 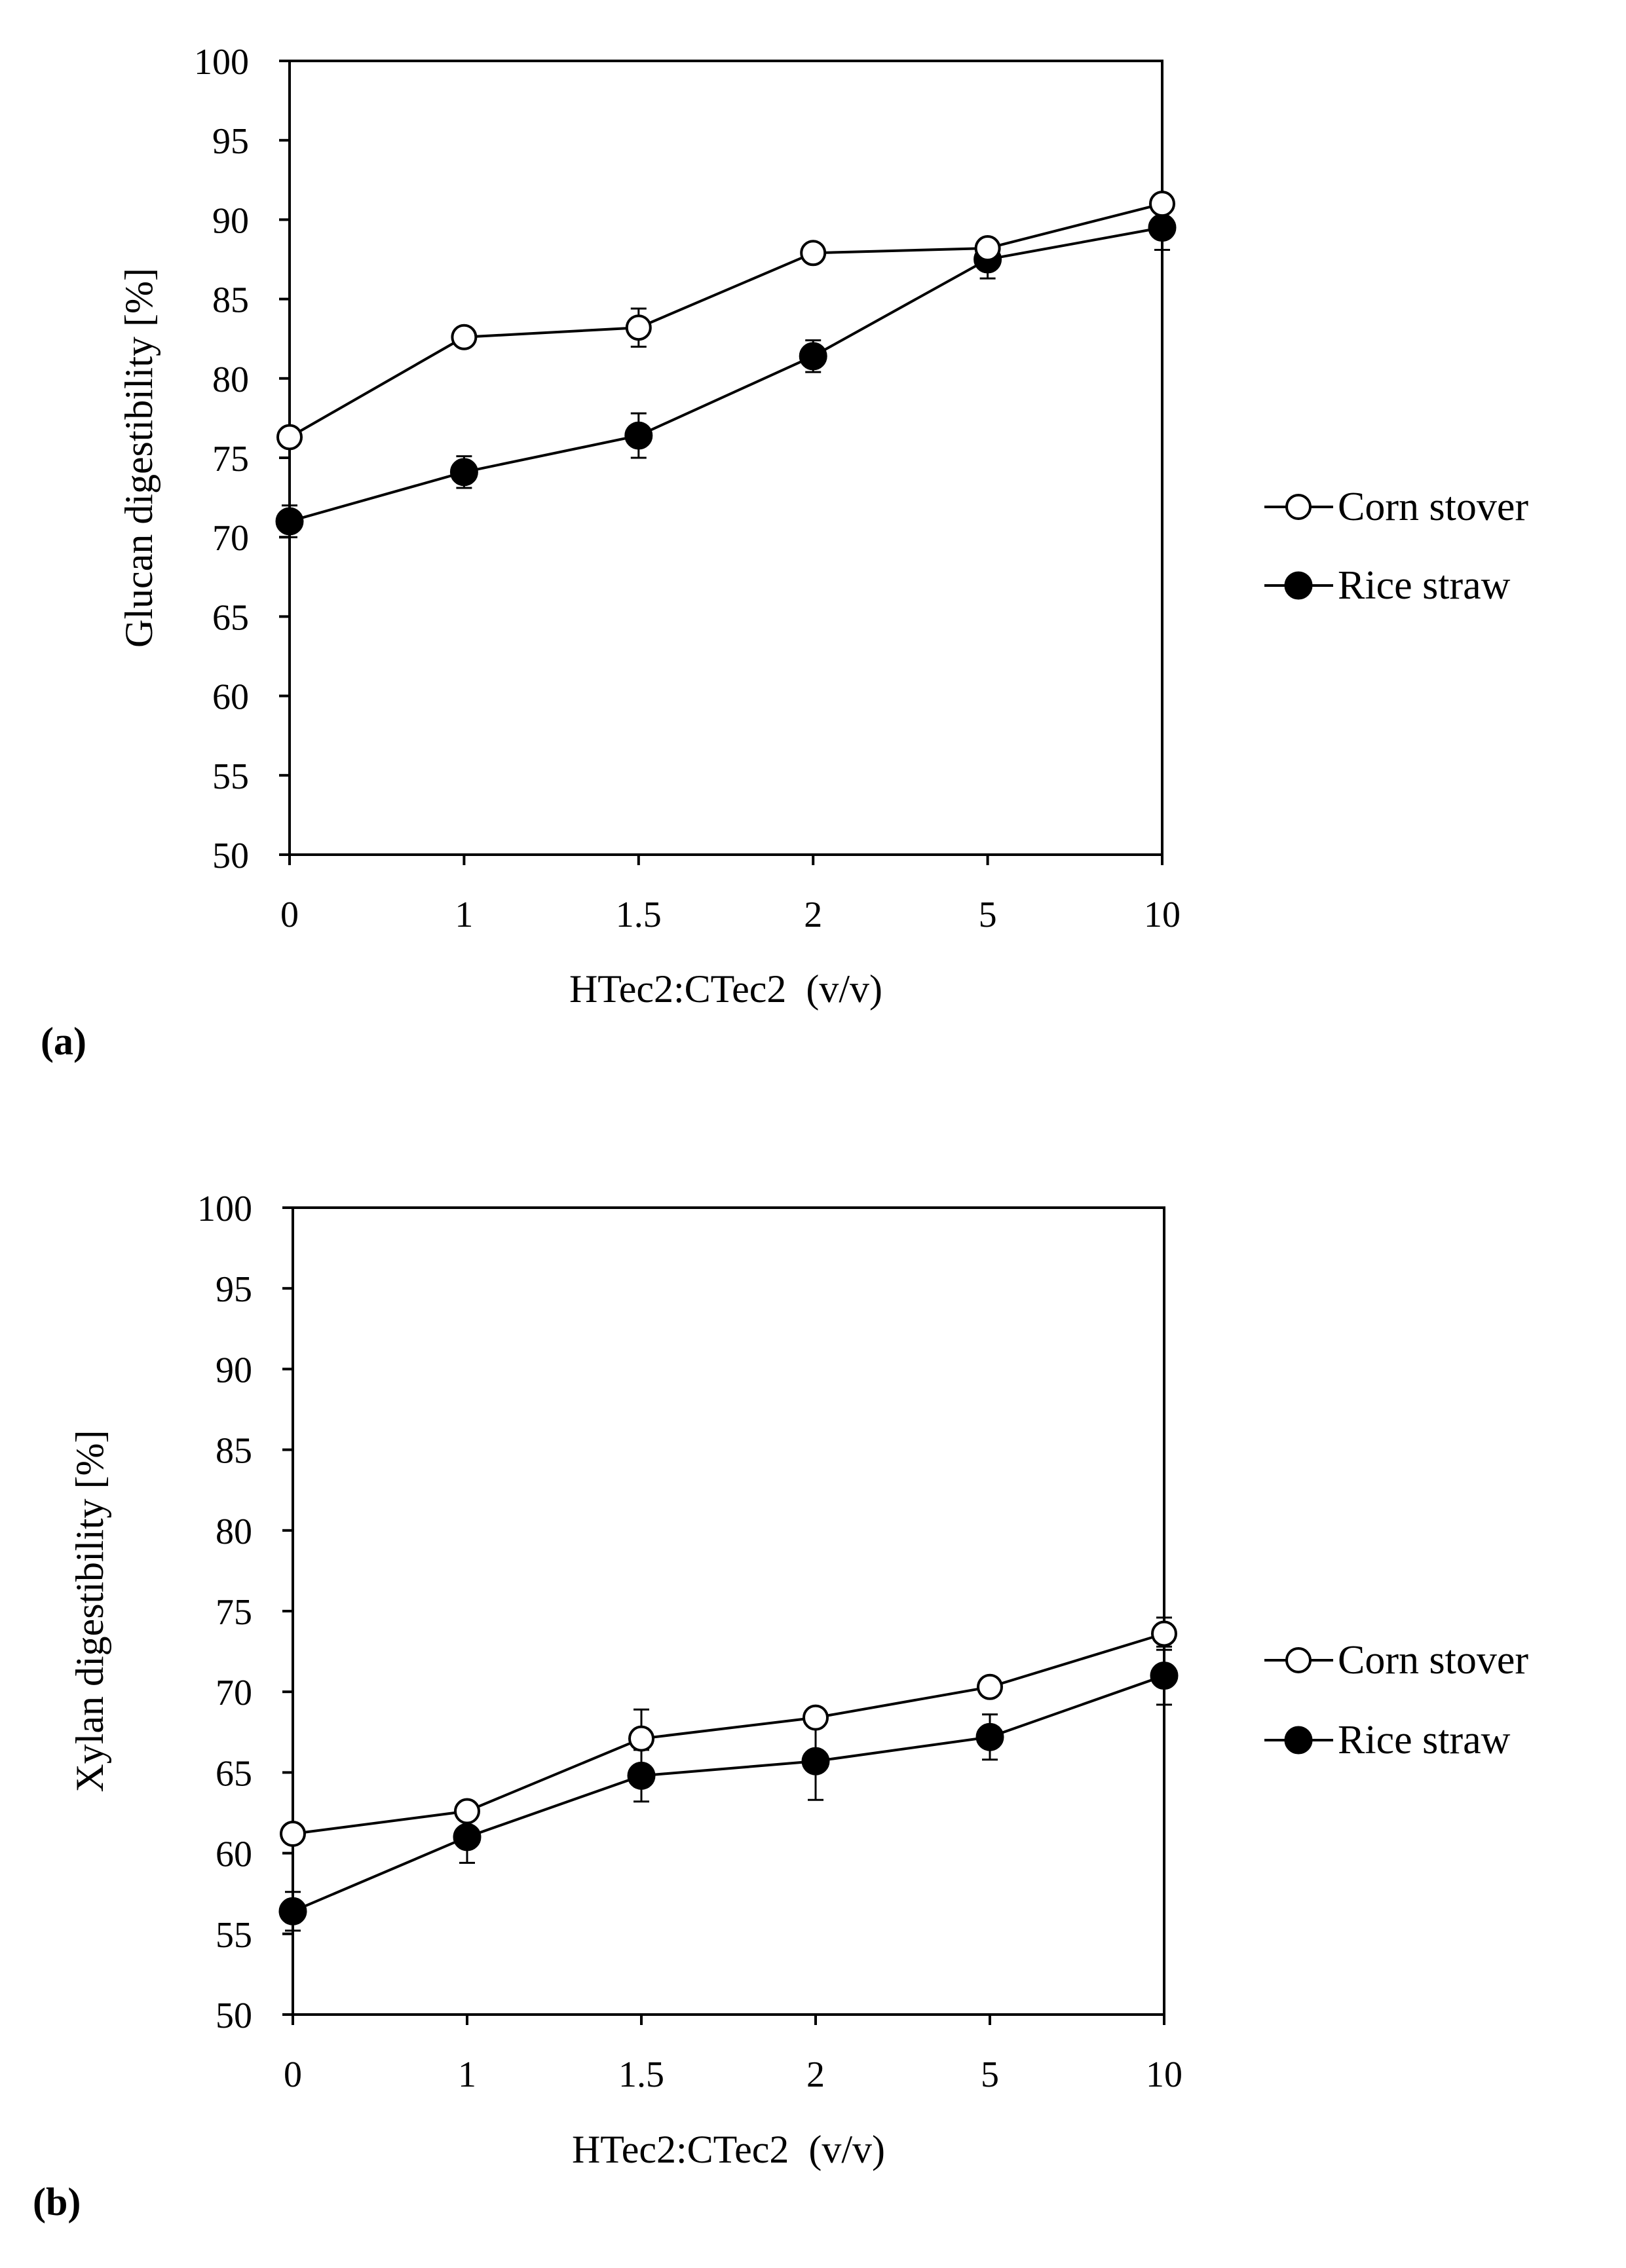 What do you see at coordinates (139, 458) in the screenshot?
I see `y-axis-title-a: Glucan digestibility [%]` at bounding box center [139, 458].